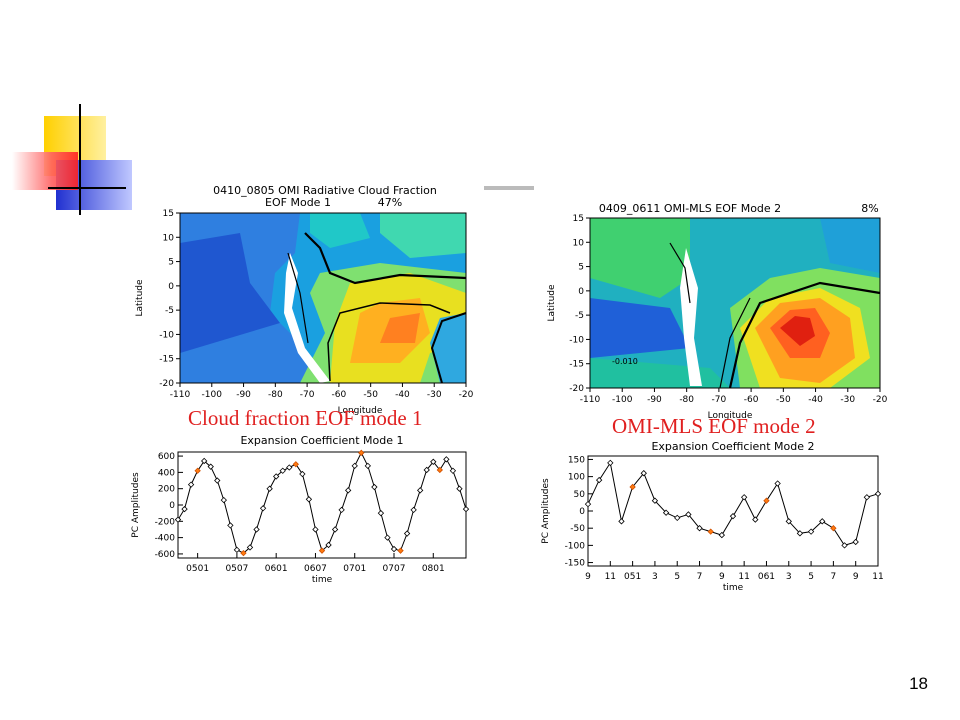  Describe the element at coordinates (783, 400) in the screenshot. I see `map-x-tick-label: -50` at that location.